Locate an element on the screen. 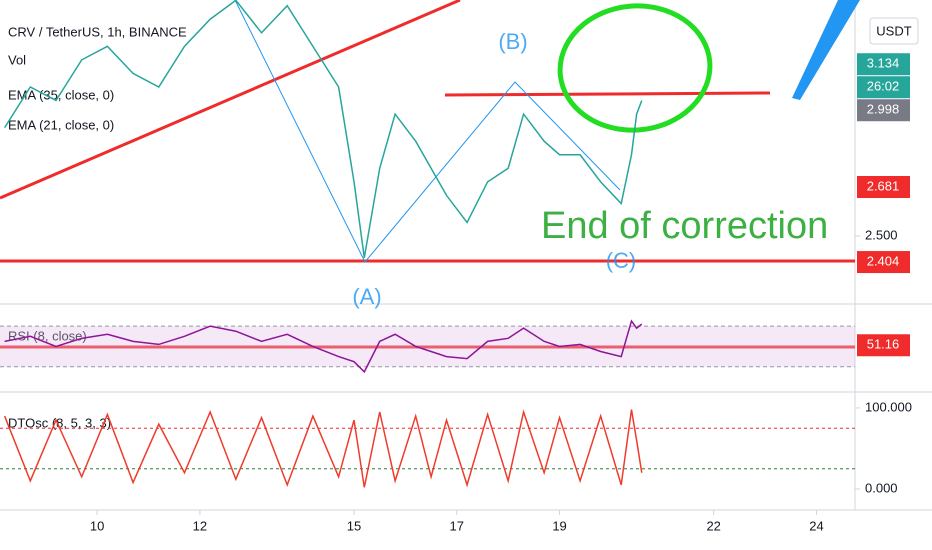 The image size is (932, 550). x-tick-label: 17 is located at coordinates (457, 525).